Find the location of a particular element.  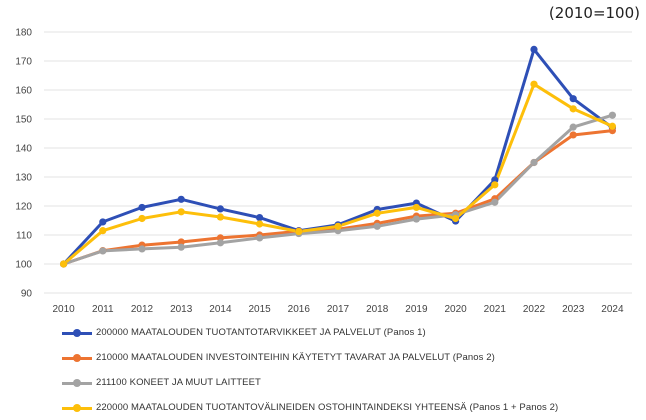

y-tick-label: 170 is located at coordinates (23, 62).